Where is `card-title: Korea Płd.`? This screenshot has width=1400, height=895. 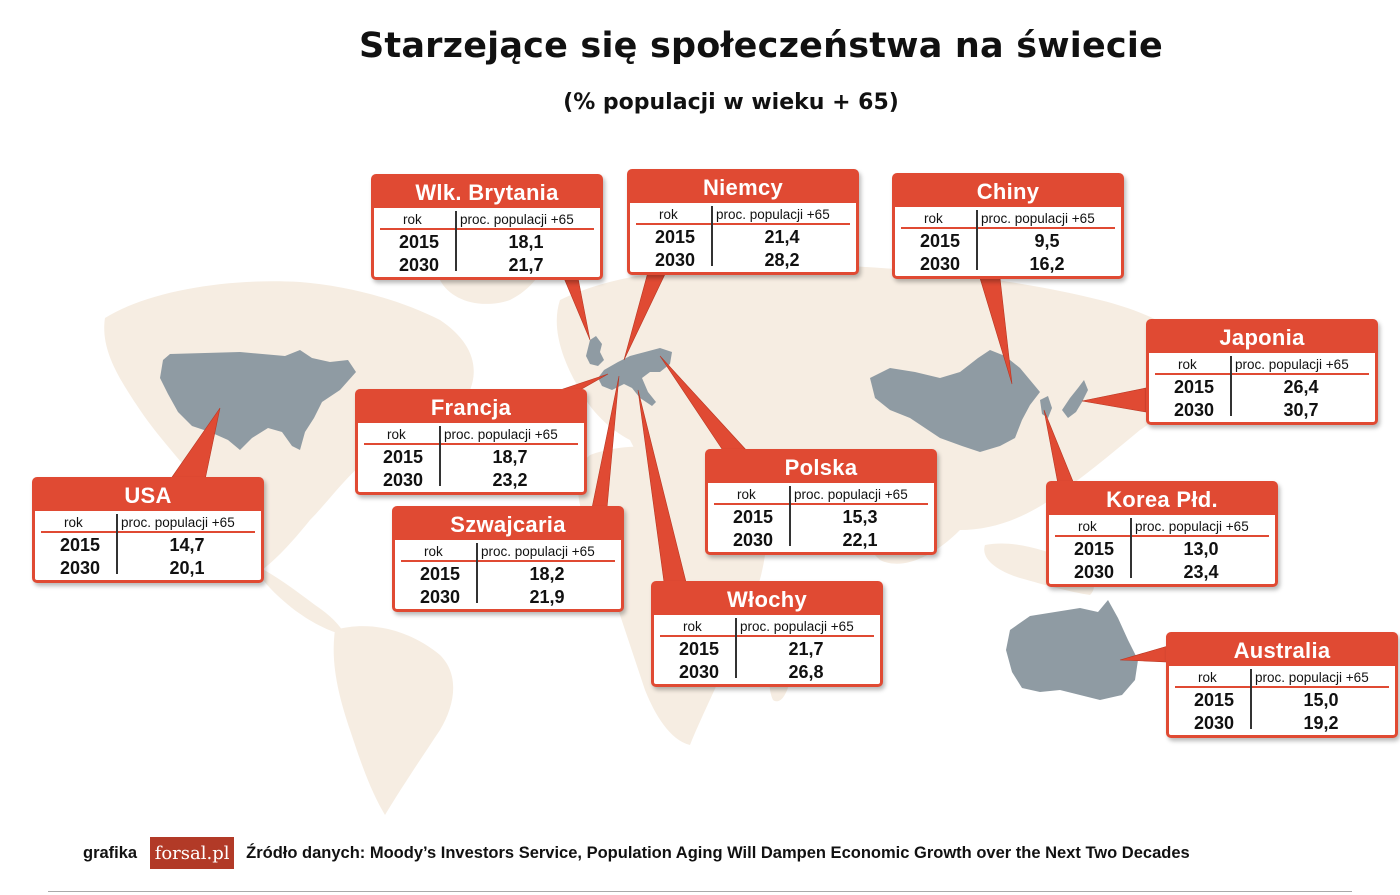
card-title: Korea Płd. is located at coordinates (1162, 499).